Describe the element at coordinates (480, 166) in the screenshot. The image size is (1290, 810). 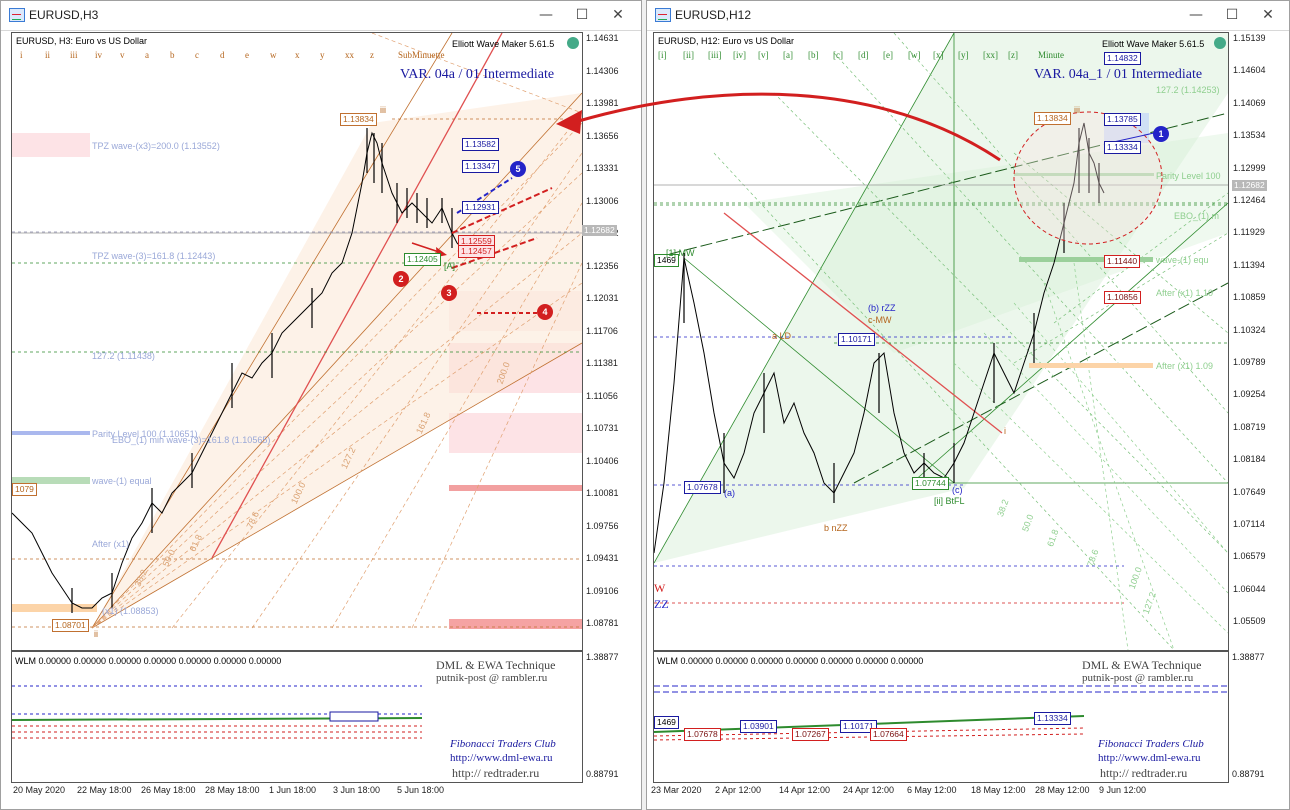
I see `price-box: 1.13347` at that location.